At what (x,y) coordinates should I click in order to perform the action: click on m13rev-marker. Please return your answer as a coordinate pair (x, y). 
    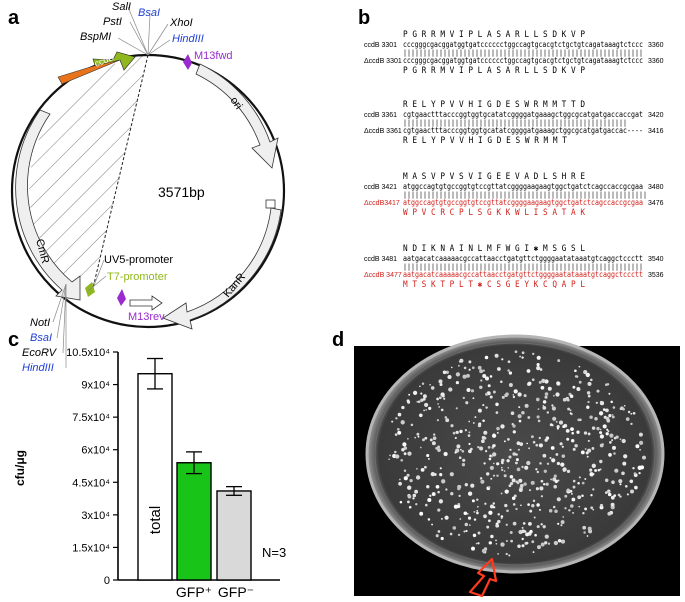
    Looking at the image, I should click on (121, 297).